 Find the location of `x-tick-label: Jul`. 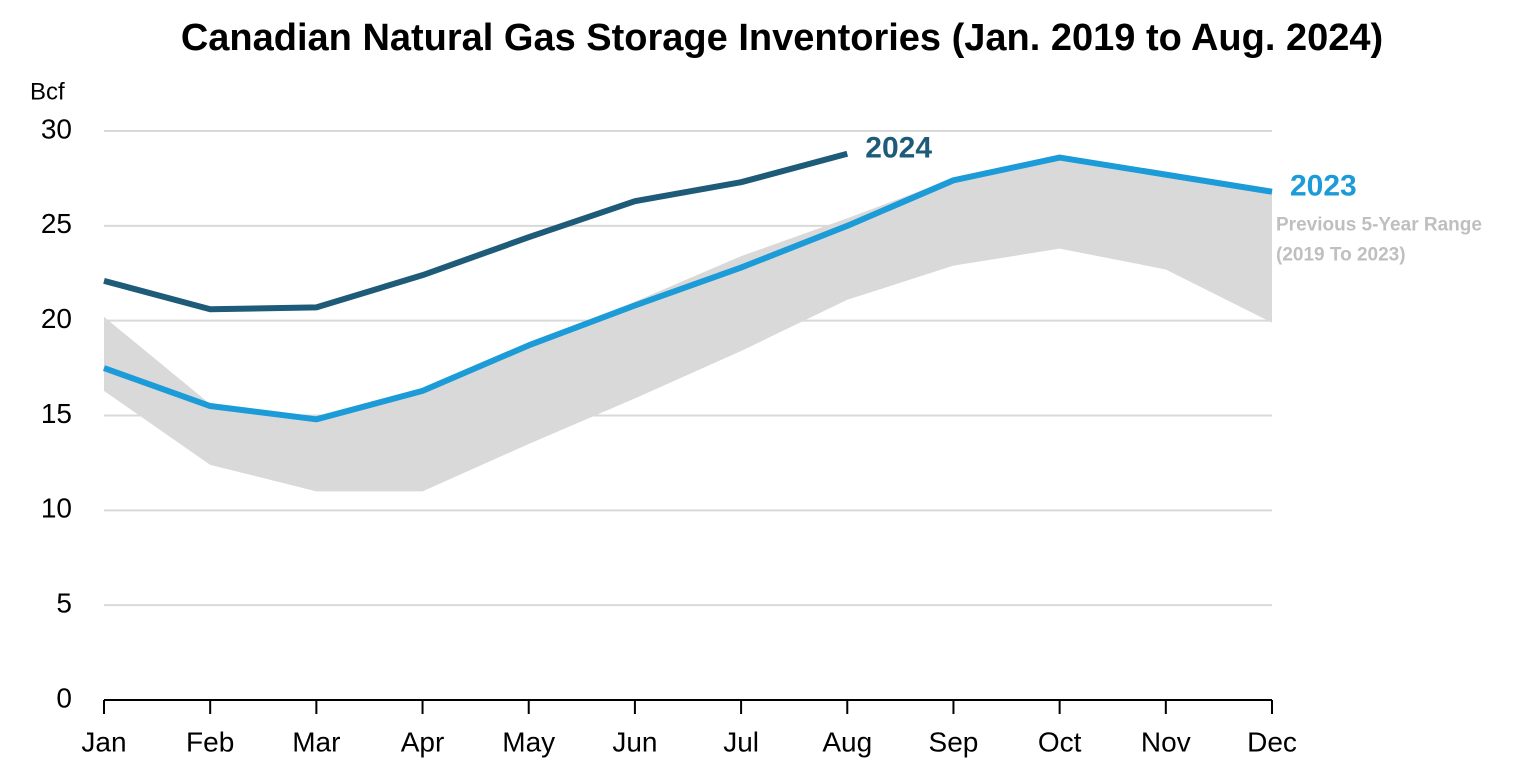

x-tick-label: Jul is located at coordinates (741, 741).